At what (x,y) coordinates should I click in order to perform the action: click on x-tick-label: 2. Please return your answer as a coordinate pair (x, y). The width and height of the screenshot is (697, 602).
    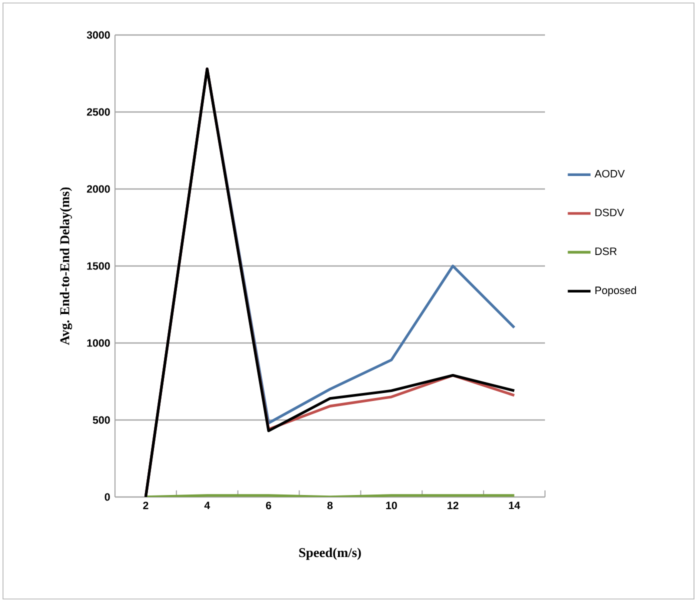
    Looking at the image, I should click on (145, 506).